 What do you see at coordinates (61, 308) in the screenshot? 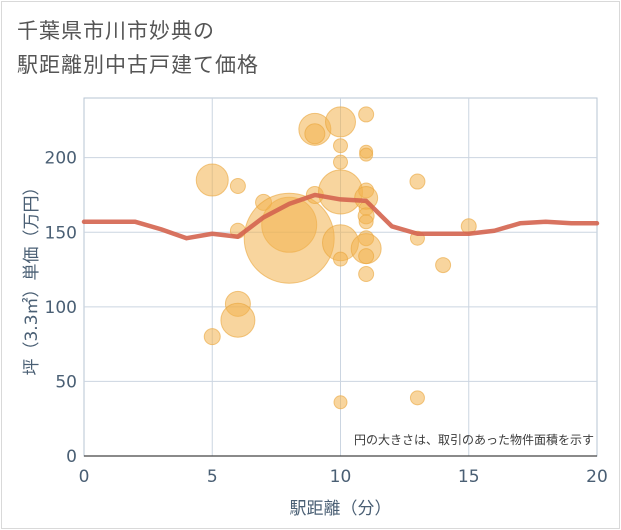
I see `y-tick-label: 100` at bounding box center [61, 308].